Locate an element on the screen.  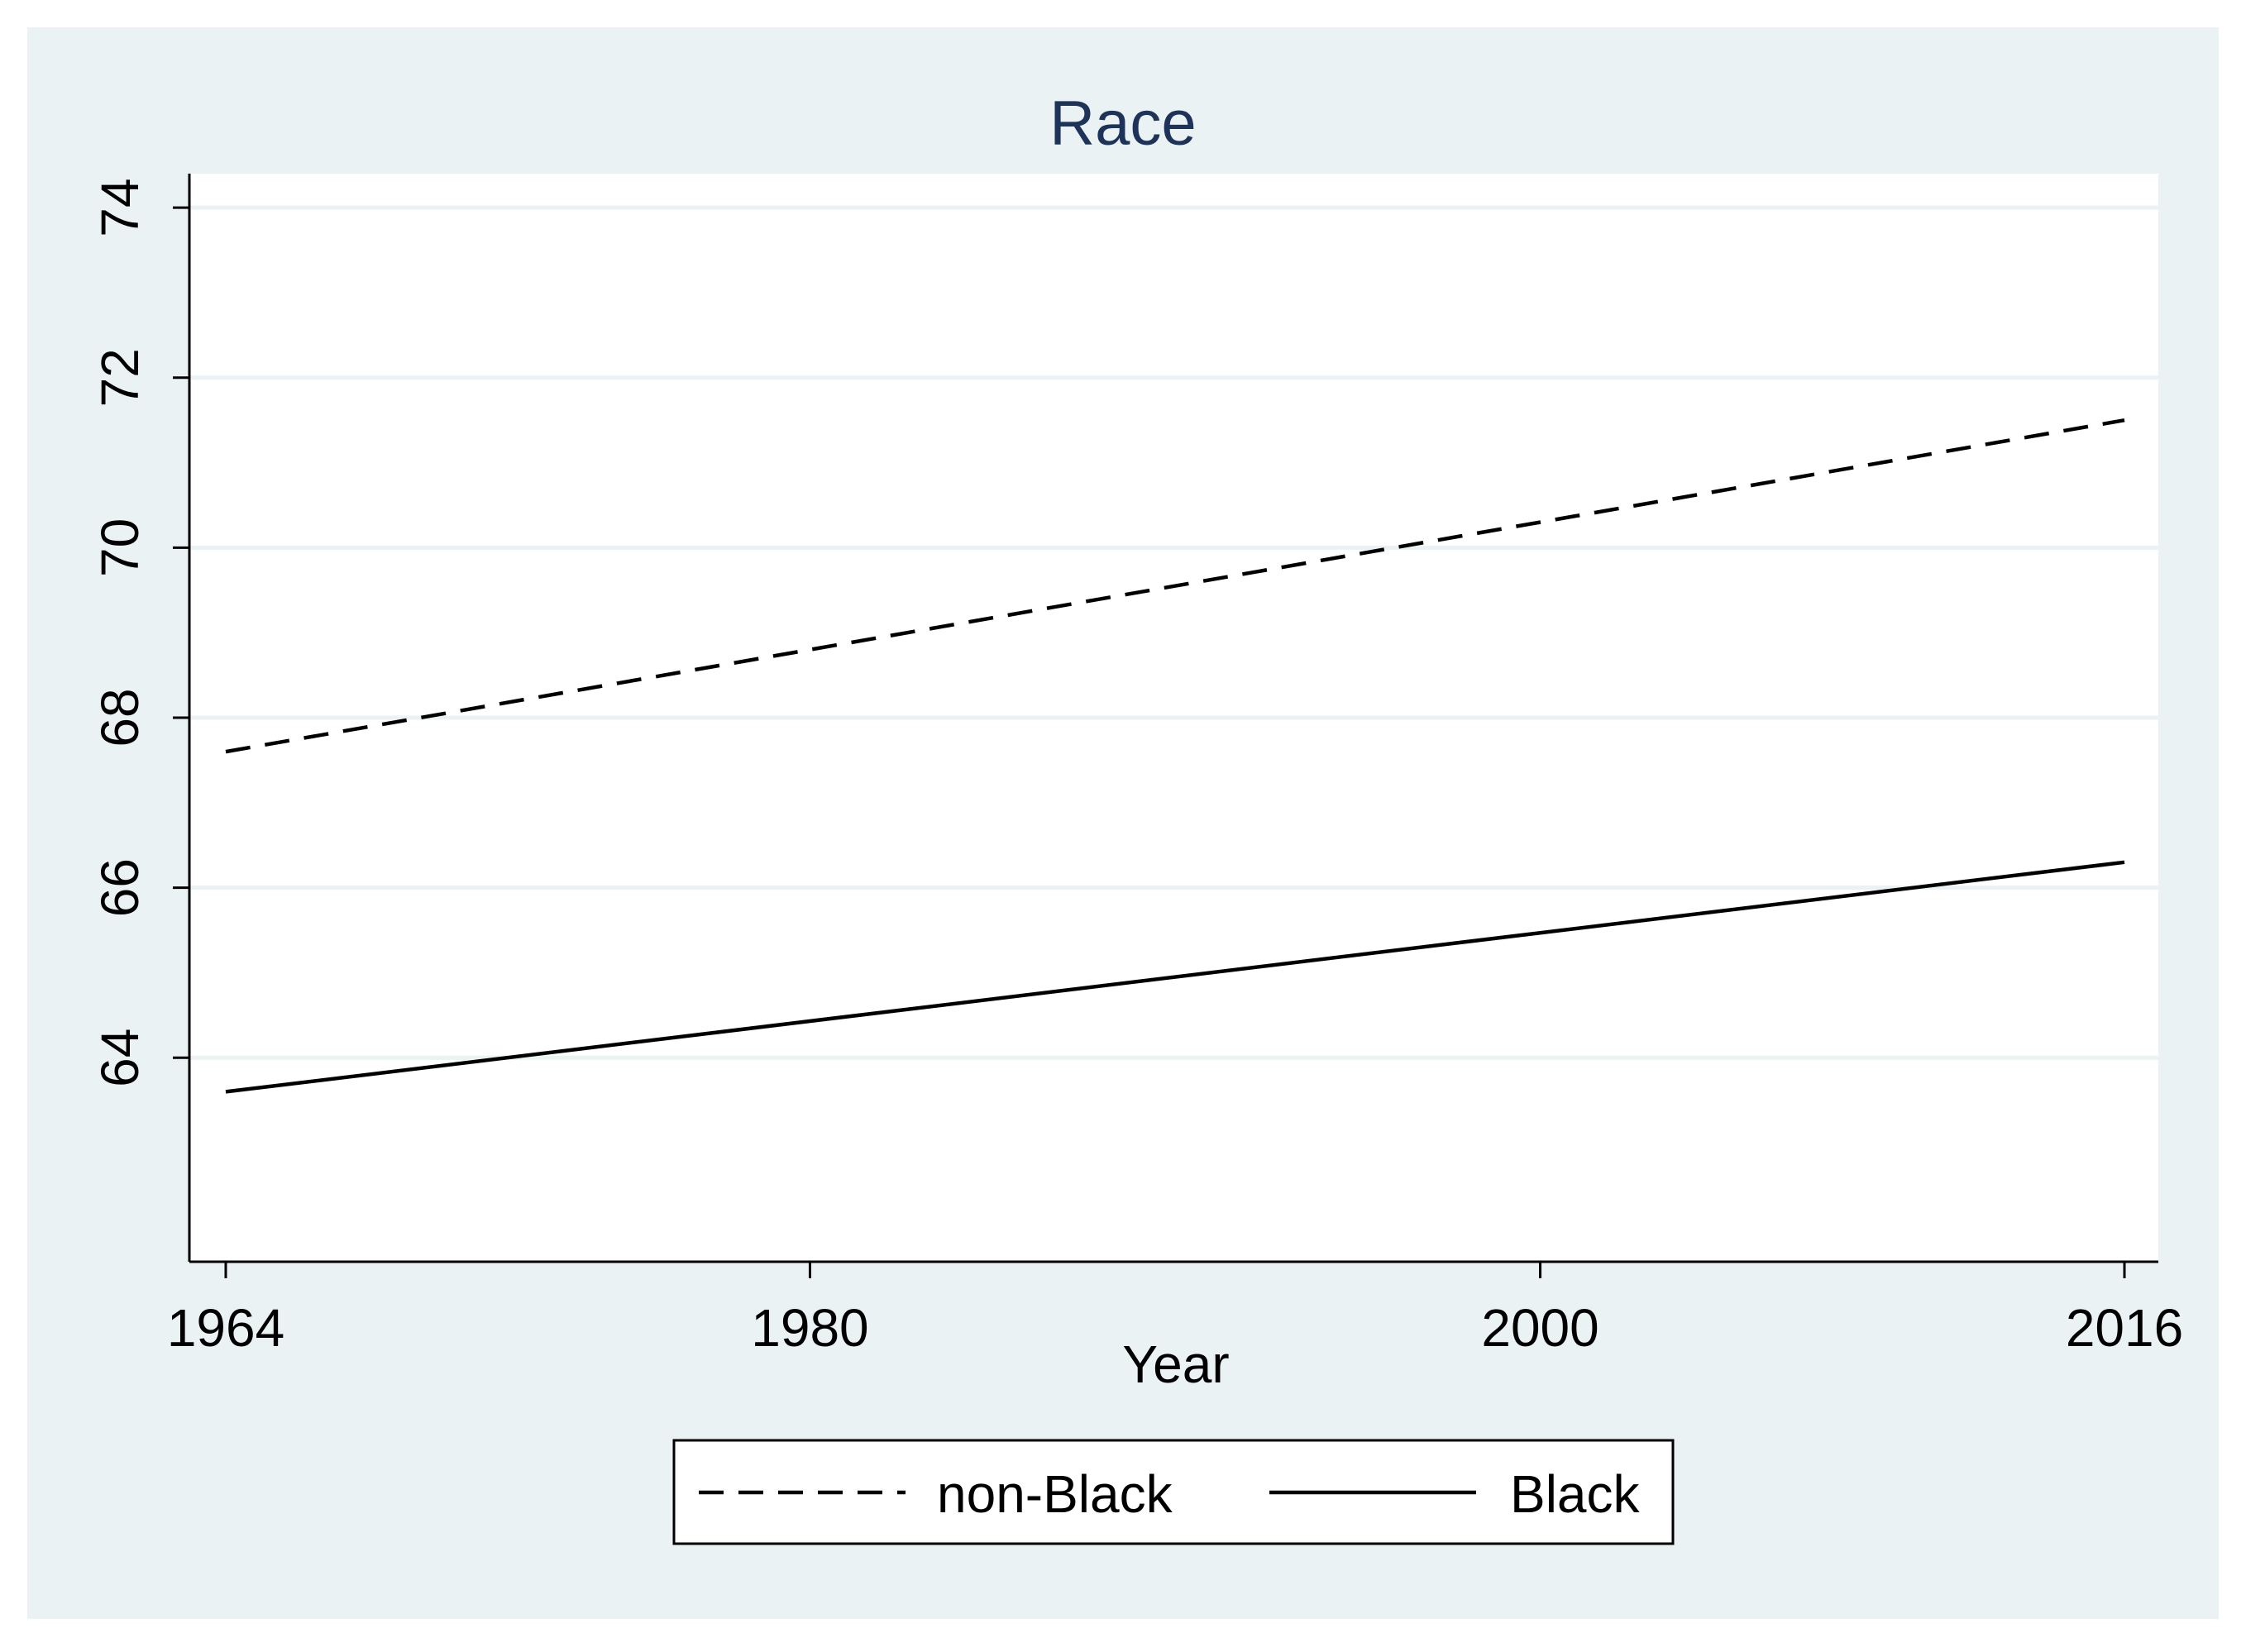
series-line-black is located at coordinates (1175, 977).